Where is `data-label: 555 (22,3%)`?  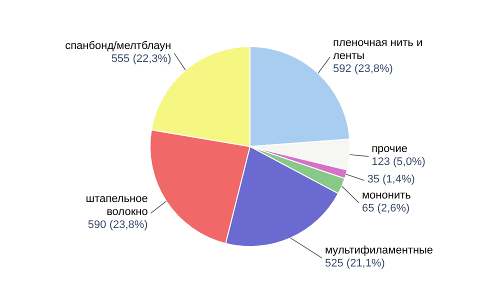 data-label: 555 (22,3%) is located at coordinates (141, 58).